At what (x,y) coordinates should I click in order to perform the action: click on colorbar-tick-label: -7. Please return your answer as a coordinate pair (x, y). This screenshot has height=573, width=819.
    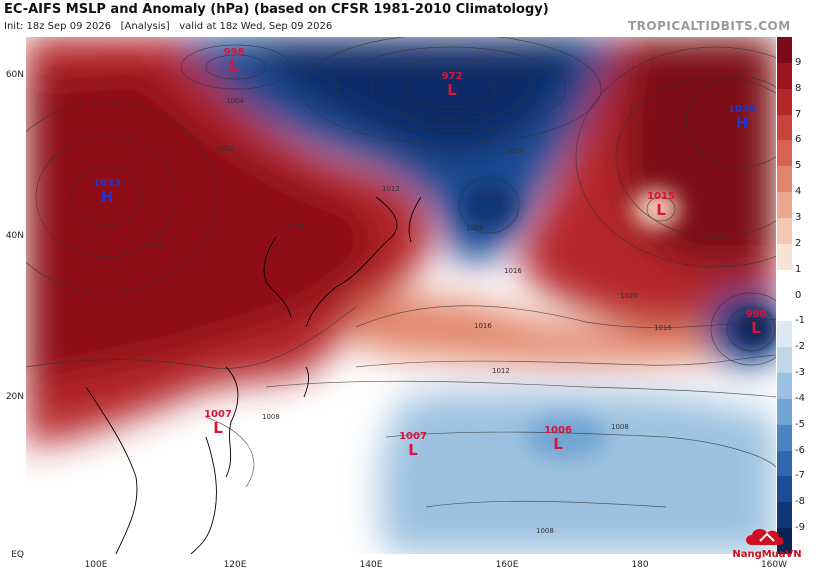
    Looking at the image, I should click on (800, 476).